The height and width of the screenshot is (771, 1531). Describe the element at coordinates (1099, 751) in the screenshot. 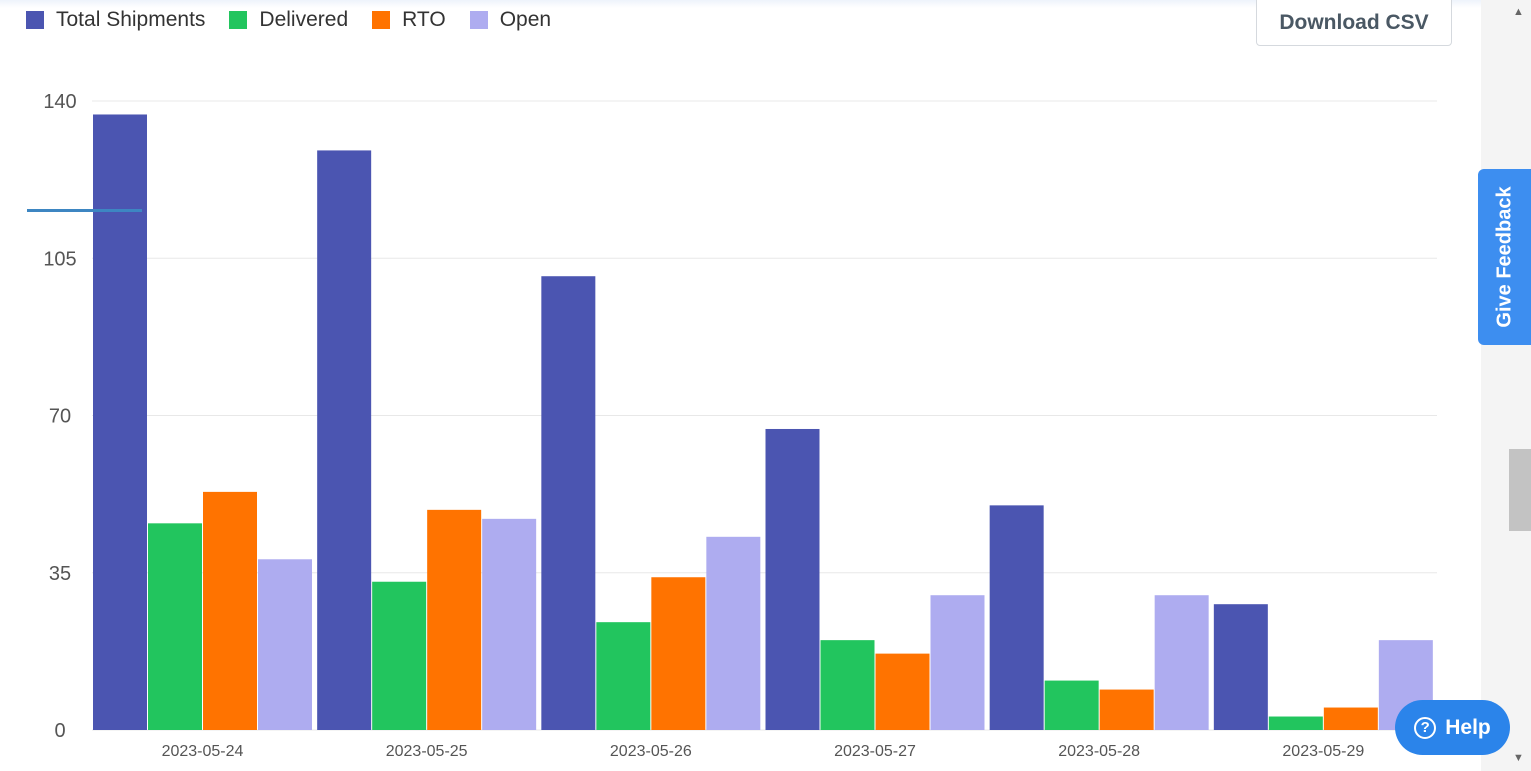

I see `x-tick-label: 2023-05-28` at that location.